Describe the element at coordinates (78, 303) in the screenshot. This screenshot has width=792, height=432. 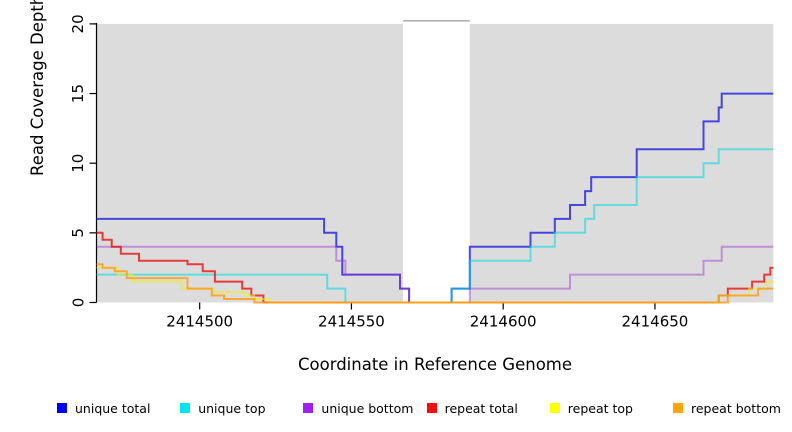
I see `y-tick-label: 0` at that location.